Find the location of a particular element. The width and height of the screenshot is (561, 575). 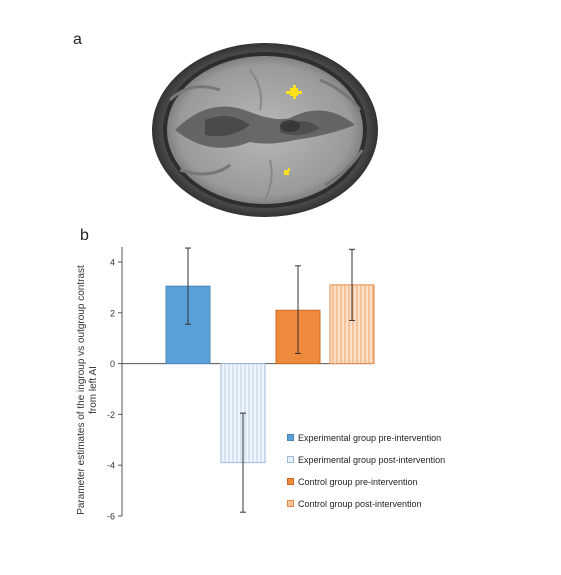

legend-label: Control group pre-intervention is located at coordinates (358, 481).